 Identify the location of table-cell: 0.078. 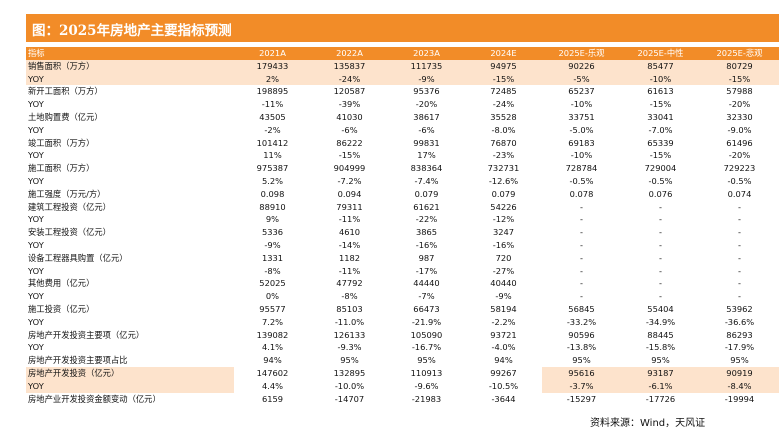
(581, 193).